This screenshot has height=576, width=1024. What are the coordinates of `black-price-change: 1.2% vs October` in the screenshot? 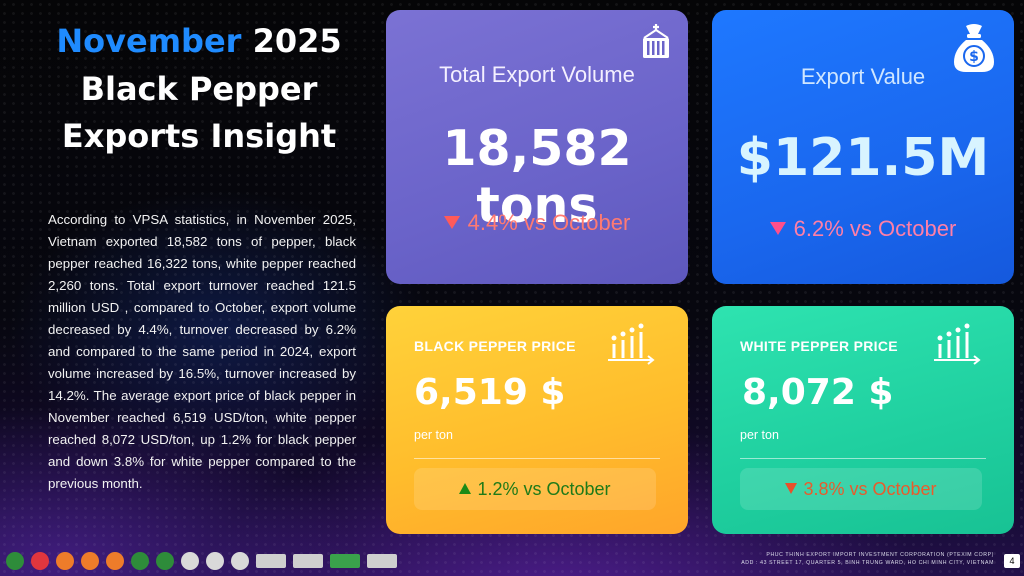 It's located at (535, 489).